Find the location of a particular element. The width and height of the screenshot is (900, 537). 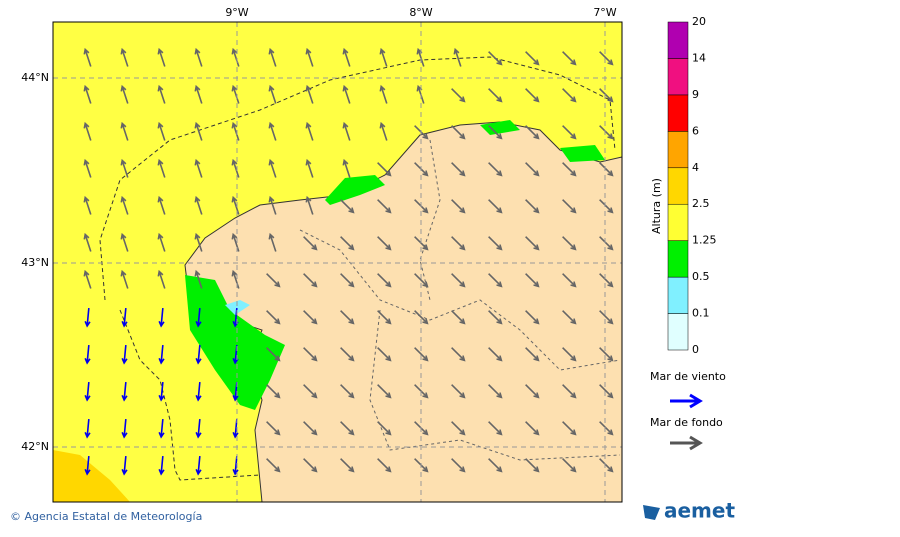

lat-label: 43°N is located at coordinates (35, 262).